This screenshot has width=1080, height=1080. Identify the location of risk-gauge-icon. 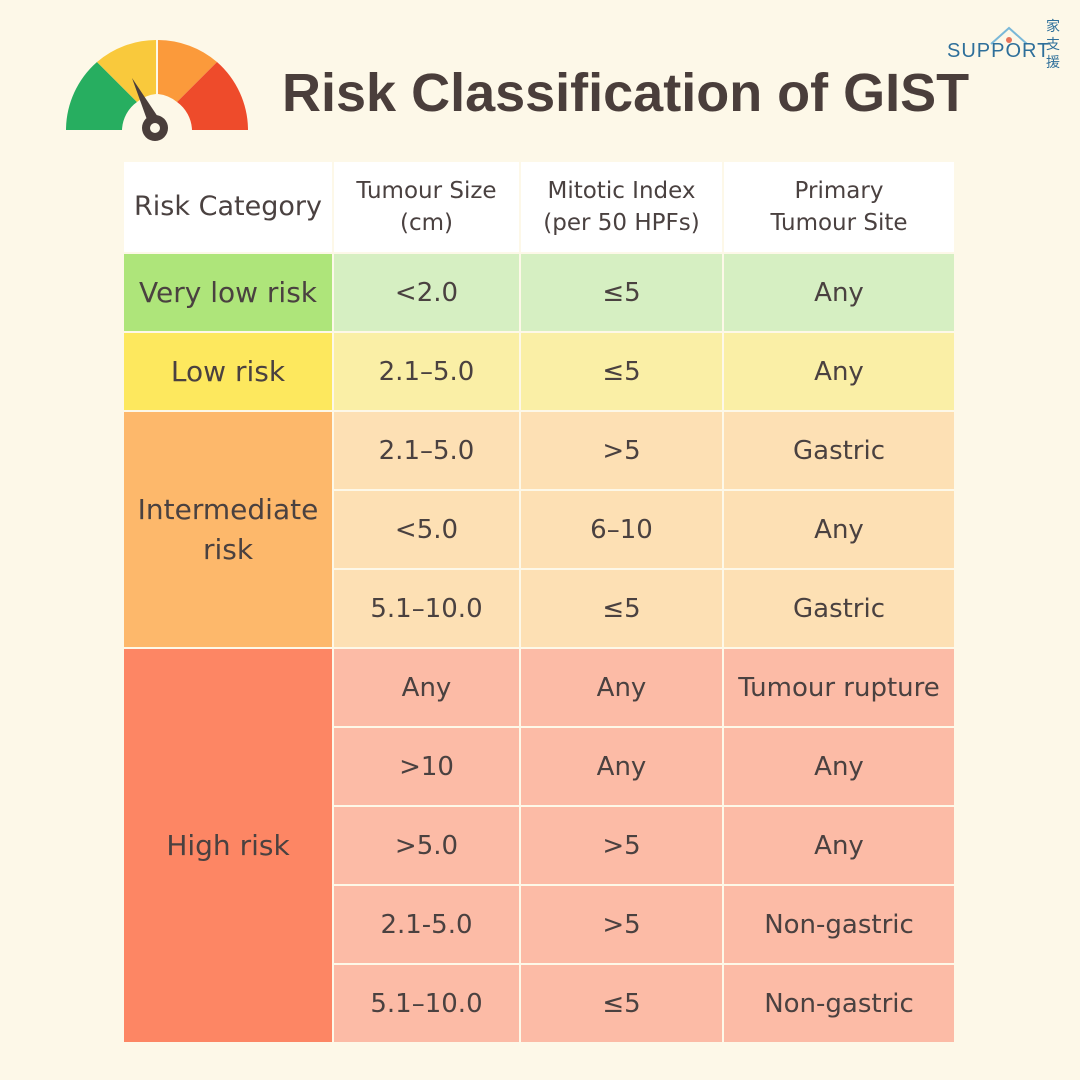
(157, 90).